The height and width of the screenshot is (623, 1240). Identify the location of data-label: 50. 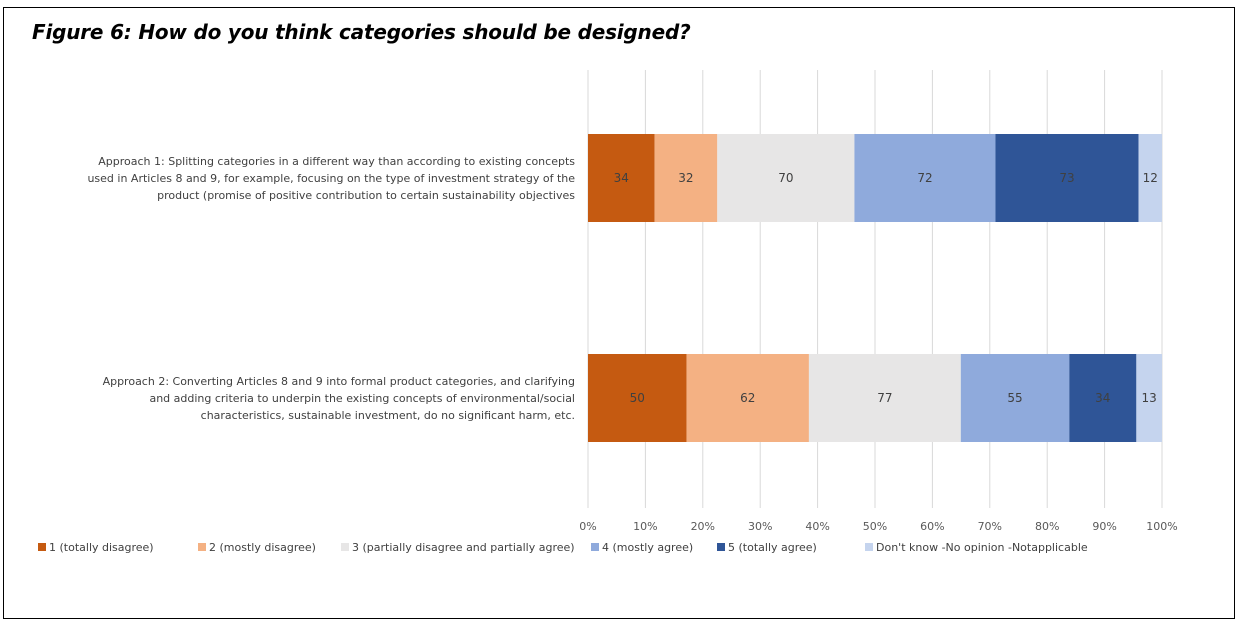
(637, 398).